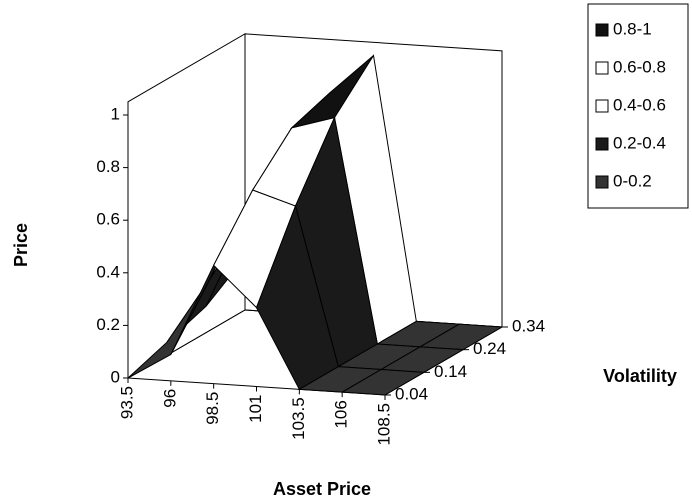 The height and width of the screenshot is (503, 692). Describe the element at coordinates (21, 245) in the screenshot. I see `z-axis-label: Price` at that location.